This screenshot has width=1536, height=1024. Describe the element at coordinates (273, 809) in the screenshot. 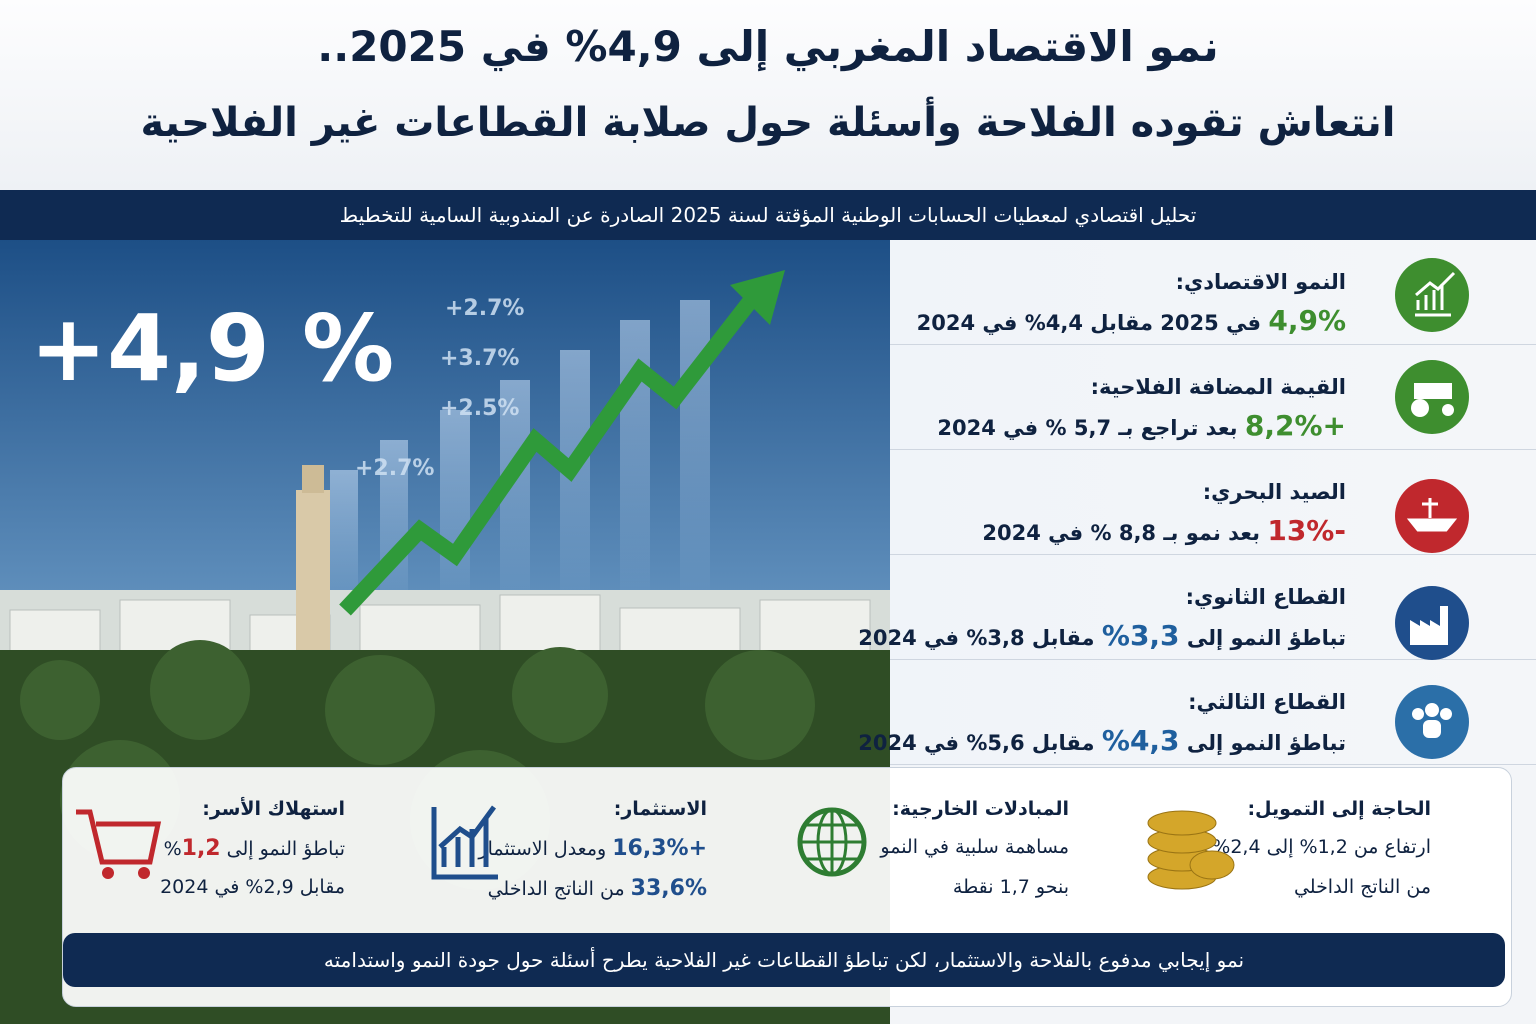

I see `card-title: استهلاك الأسر:` at that location.